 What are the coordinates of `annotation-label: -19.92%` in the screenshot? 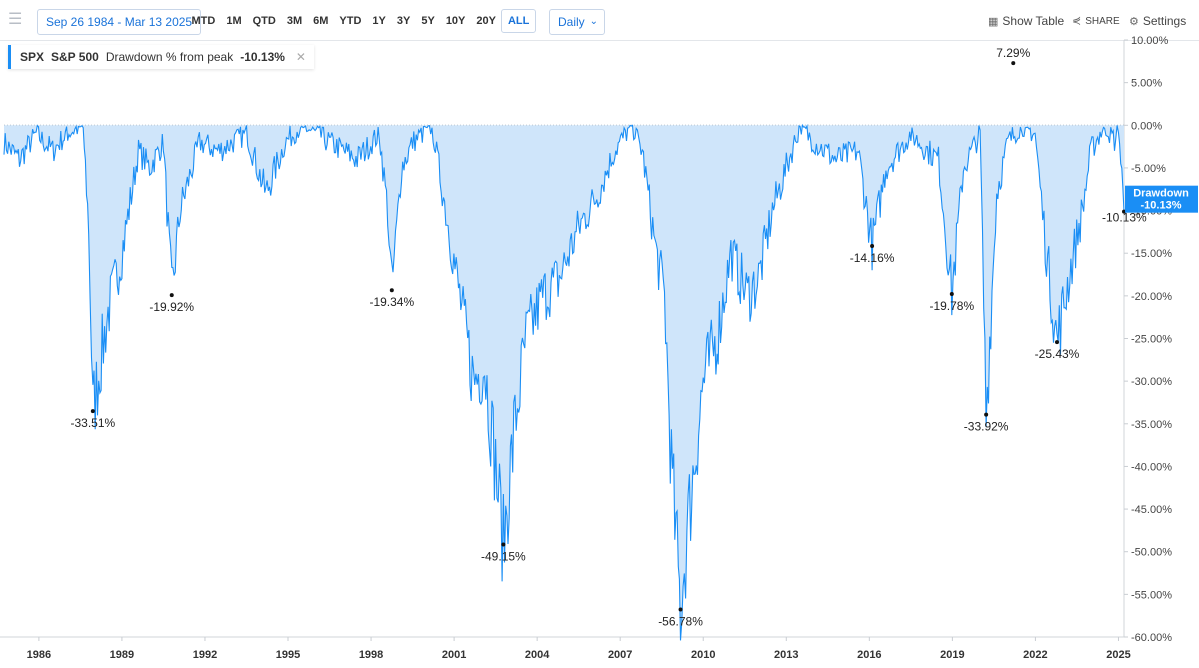 It's located at (171, 307).